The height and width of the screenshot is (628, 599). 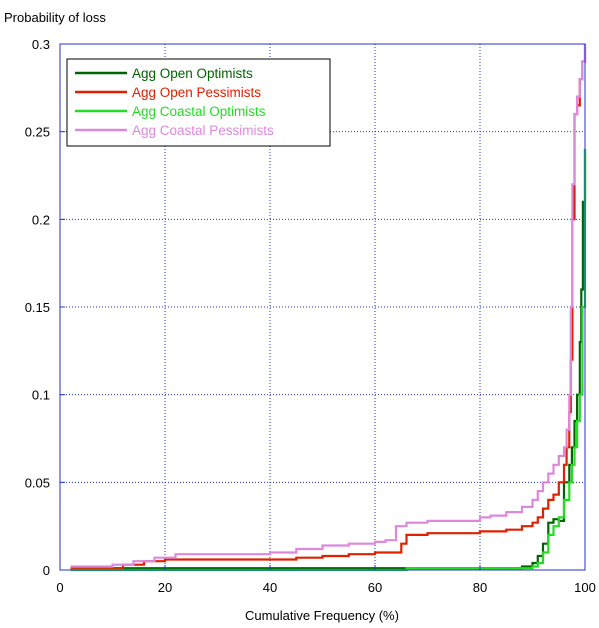 What do you see at coordinates (41, 44) in the screenshot?
I see `y-tick-label: 0.3` at bounding box center [41, 44].